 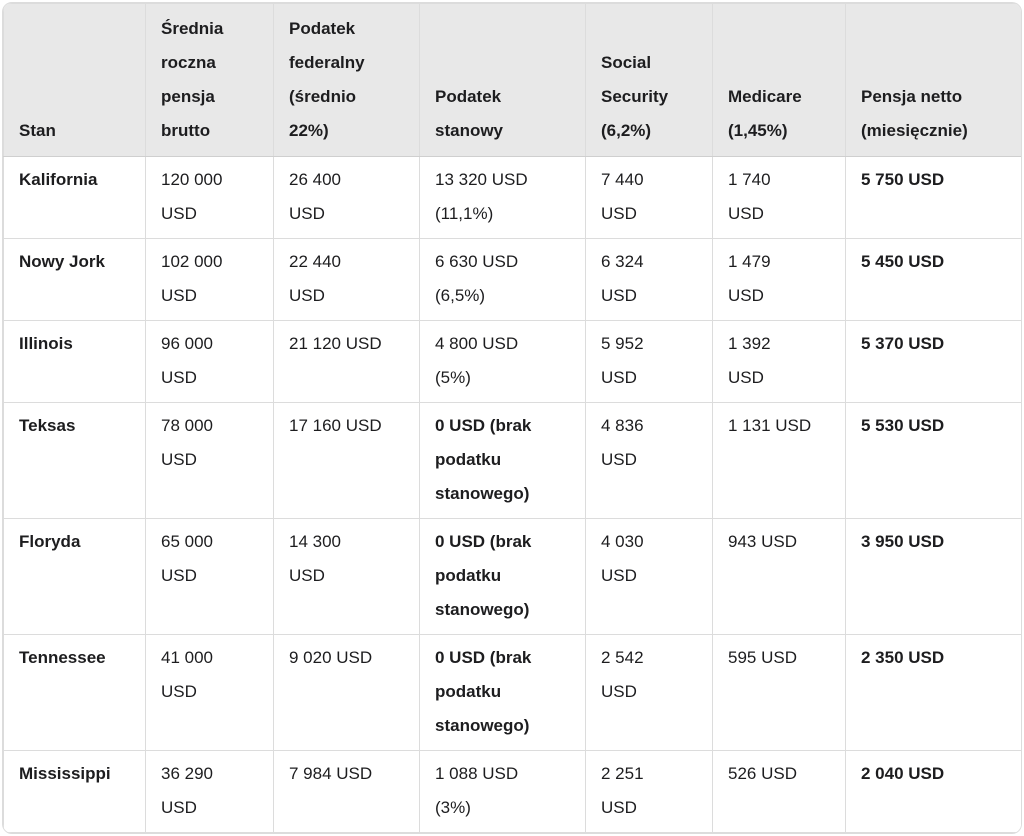 What do you see at coordinates (649, 791) in the screenshot?
I see `value-cell: 2 251 USD` at bounding box center [649, 791].